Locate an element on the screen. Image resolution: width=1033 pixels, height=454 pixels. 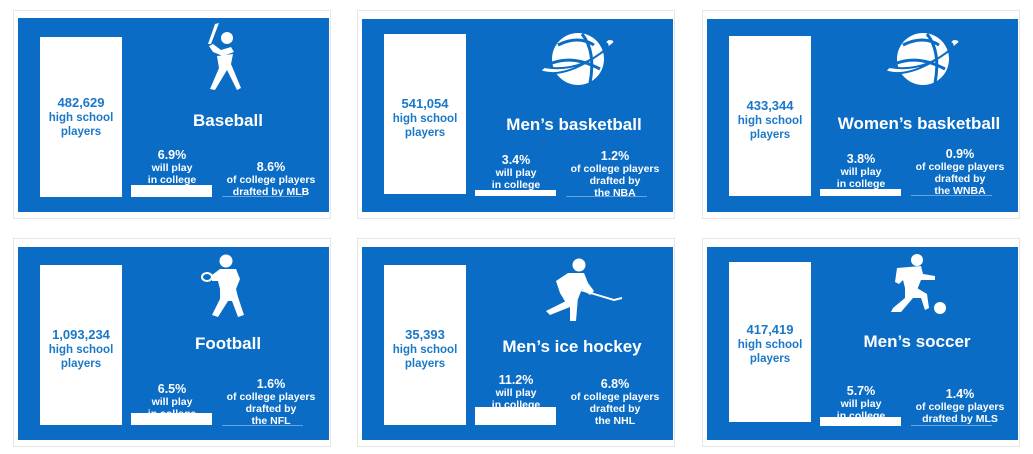
draft-pct: 1.4% is located at coordinates (960, 394).